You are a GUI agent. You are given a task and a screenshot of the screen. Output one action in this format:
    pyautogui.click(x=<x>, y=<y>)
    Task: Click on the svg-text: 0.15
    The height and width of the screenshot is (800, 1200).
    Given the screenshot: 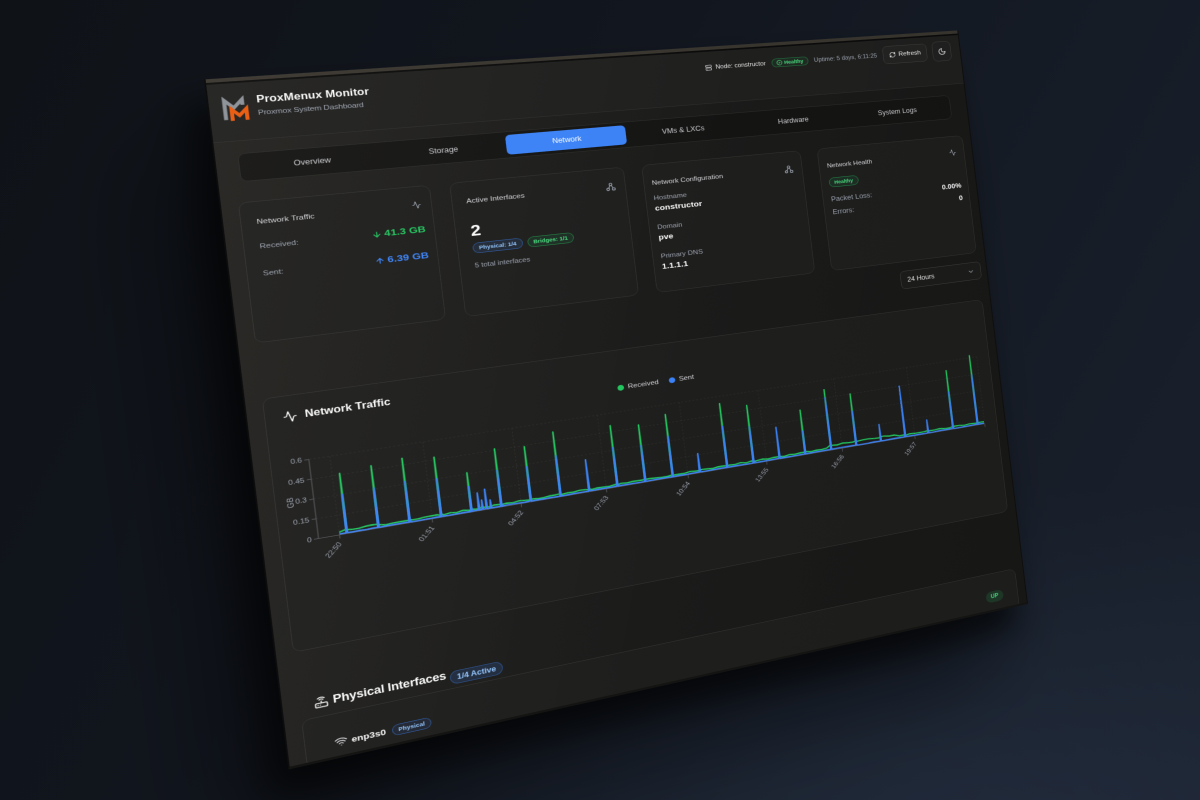 What is the action you would take?
    pyautogui.click(x=302, y=521)
    